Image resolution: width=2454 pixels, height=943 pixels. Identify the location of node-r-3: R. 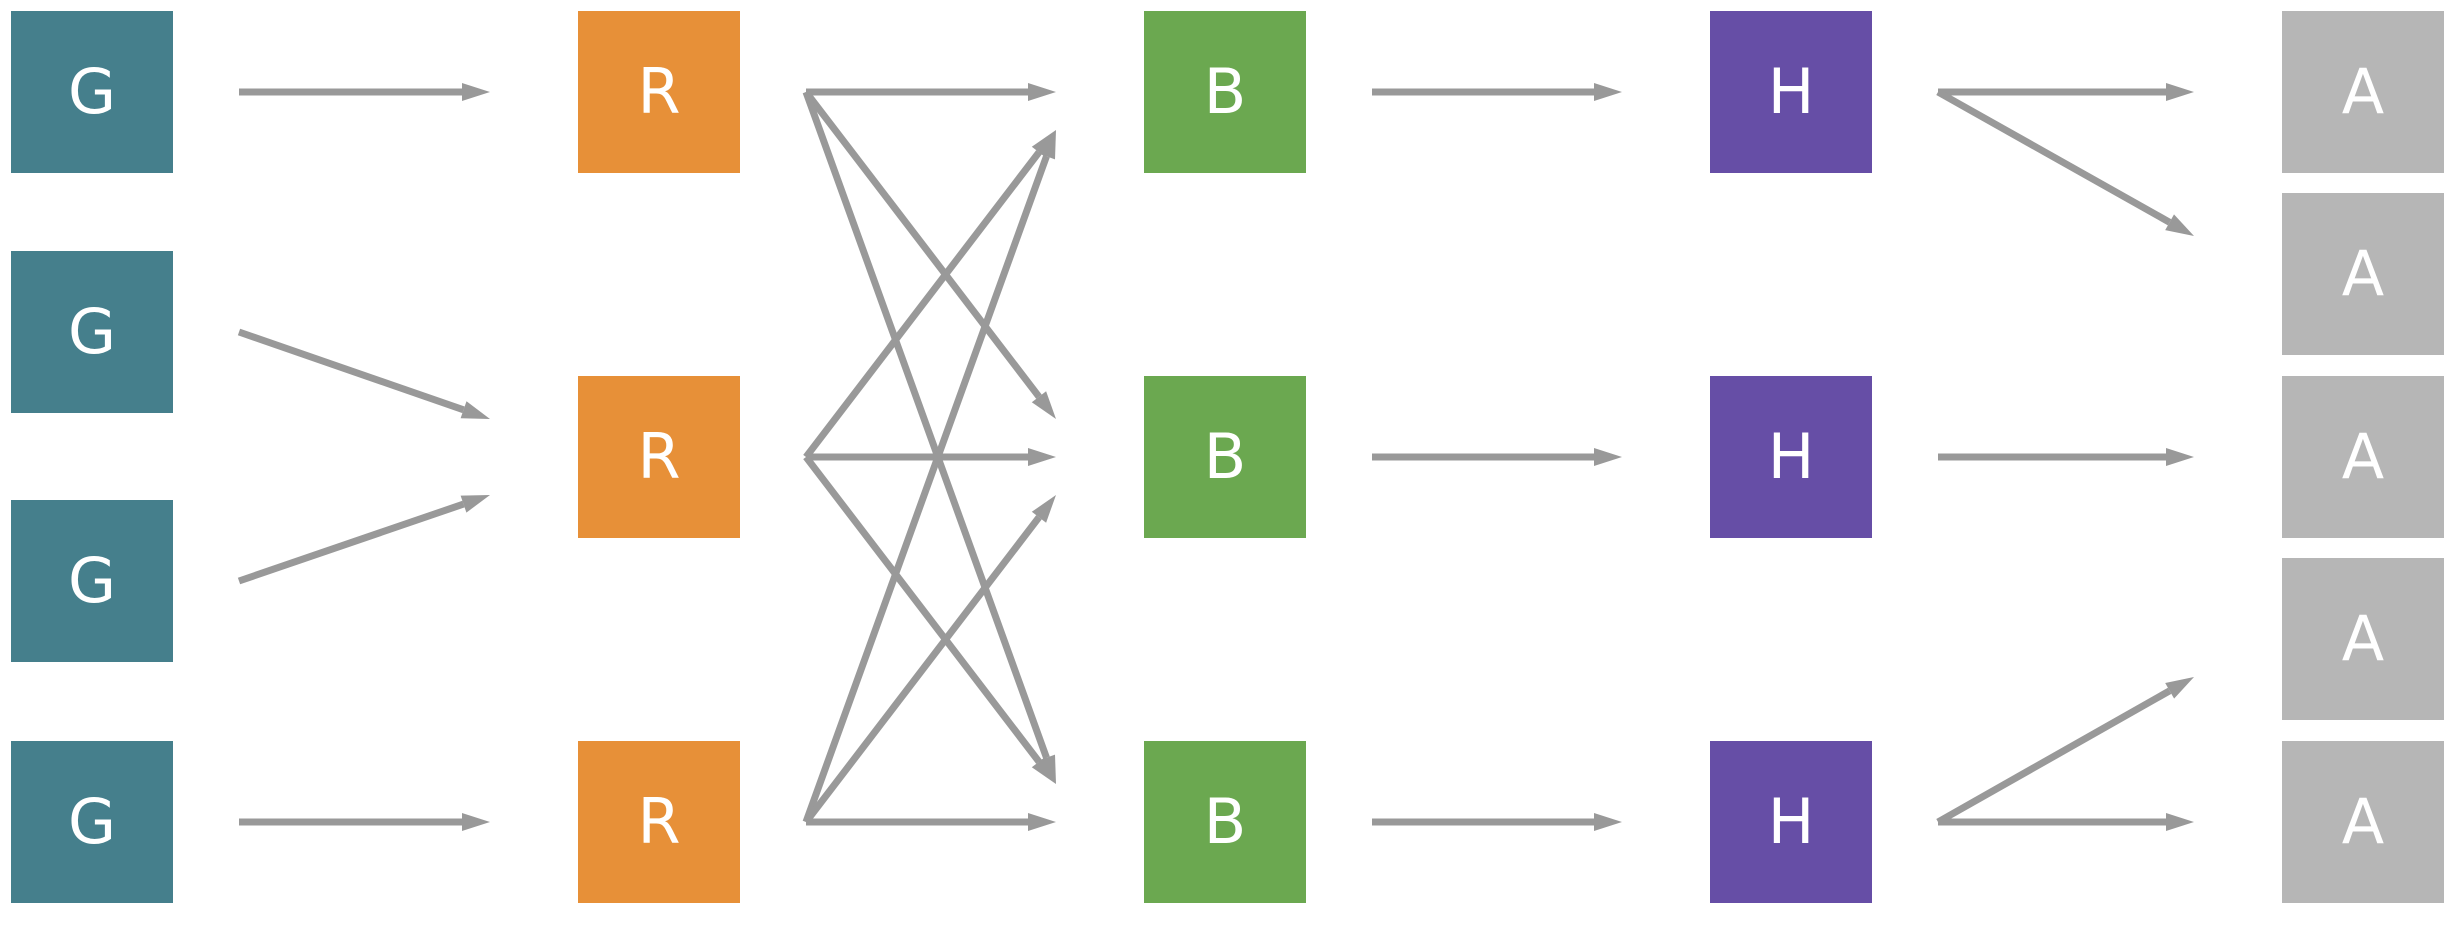
(659, 822).